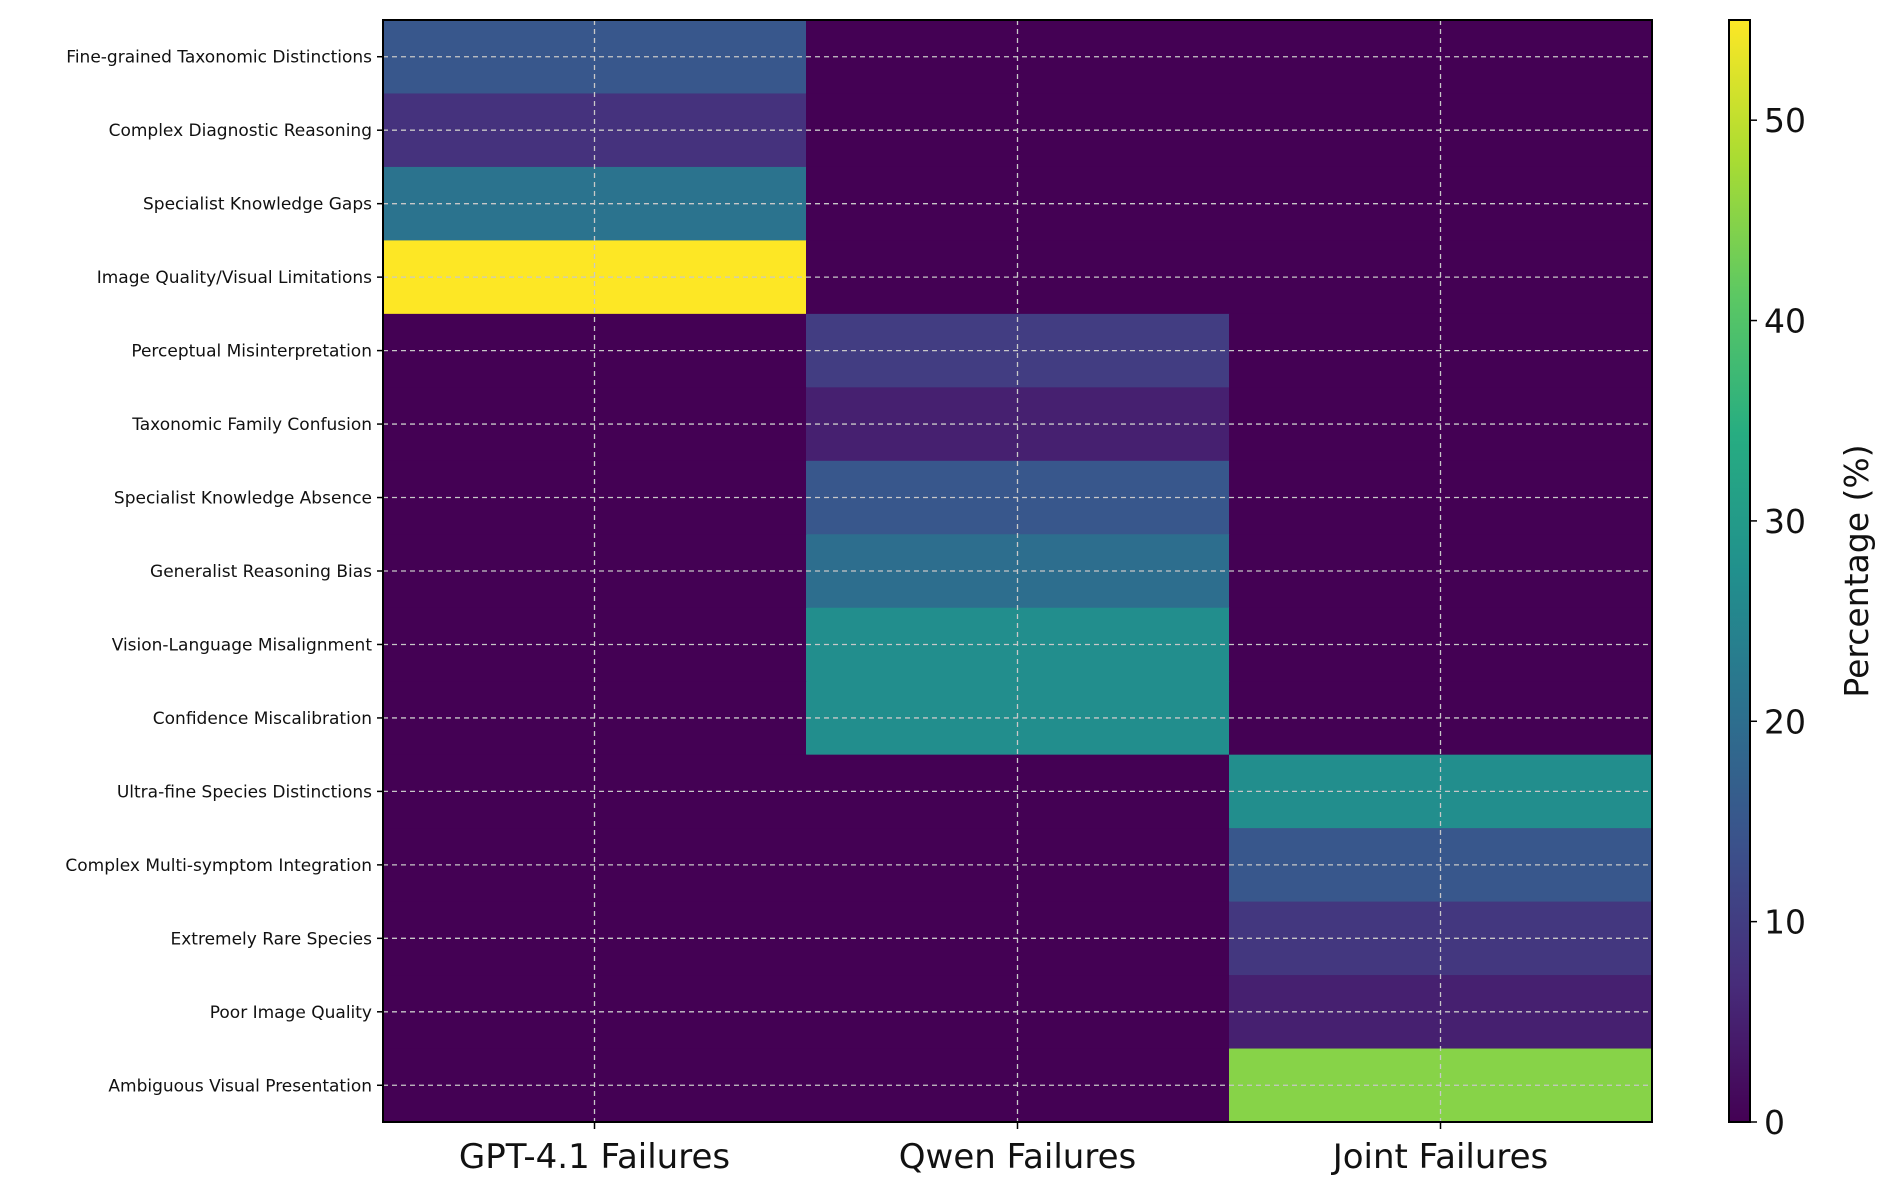 Image resolution: width=1894 pixels, height=1180 pixels. I want to click on colorbar-tick-label: 0, so click(1774, 1122).